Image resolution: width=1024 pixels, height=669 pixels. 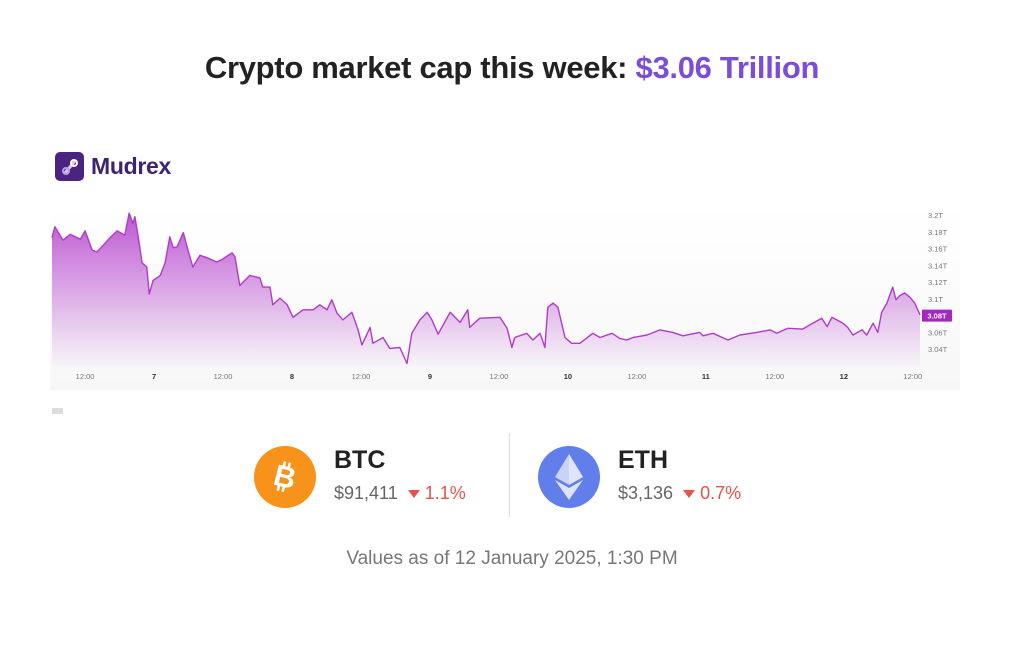 What do you see at coordinates (430, 376) in the screenshot?
I see `x-tick-label: 9` at bounding box center [430, 376].